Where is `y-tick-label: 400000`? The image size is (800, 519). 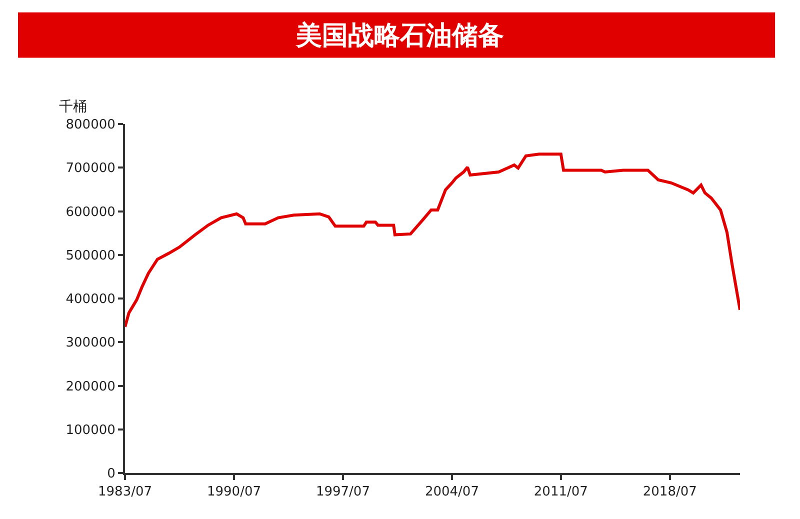
y-tick-label: 400000 is located at coordinates (91, 300).